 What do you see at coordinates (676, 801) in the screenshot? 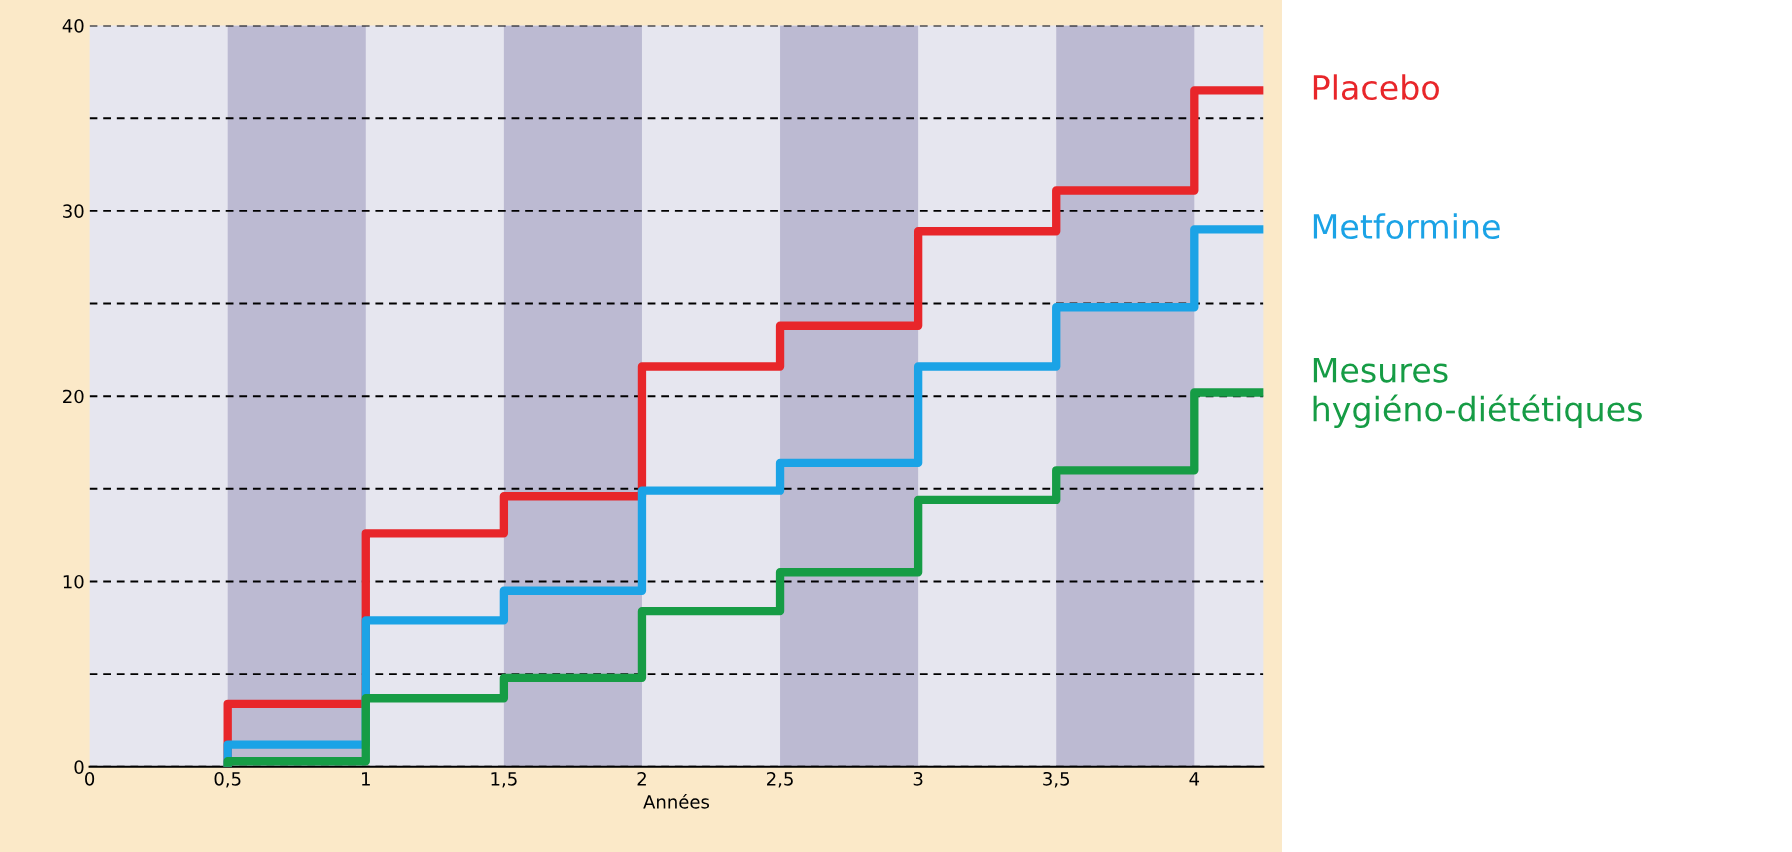
I see `x-axis-title: Années` at bounding box center [676, 801].